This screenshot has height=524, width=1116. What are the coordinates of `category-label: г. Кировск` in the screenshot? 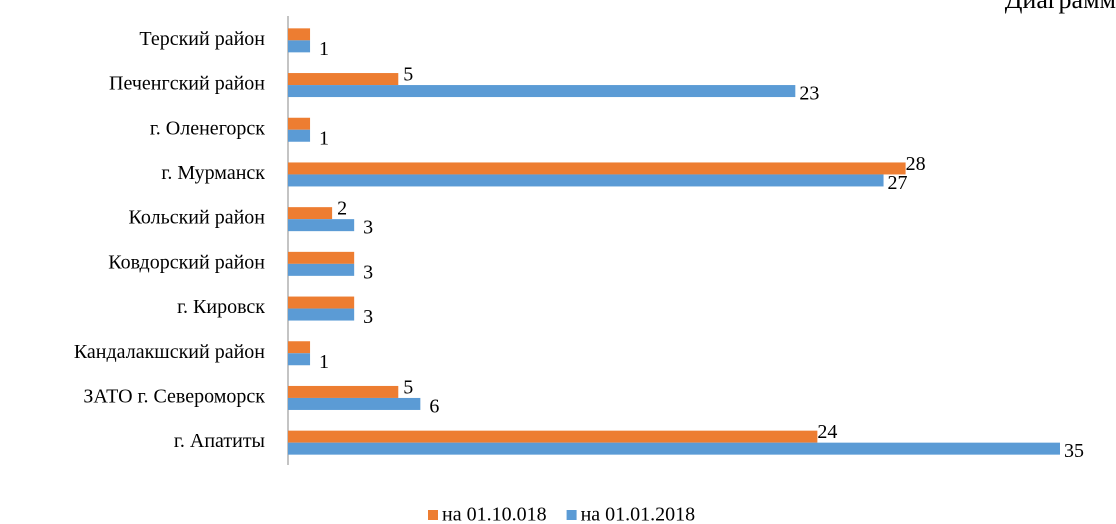 It's located at (221, 307).